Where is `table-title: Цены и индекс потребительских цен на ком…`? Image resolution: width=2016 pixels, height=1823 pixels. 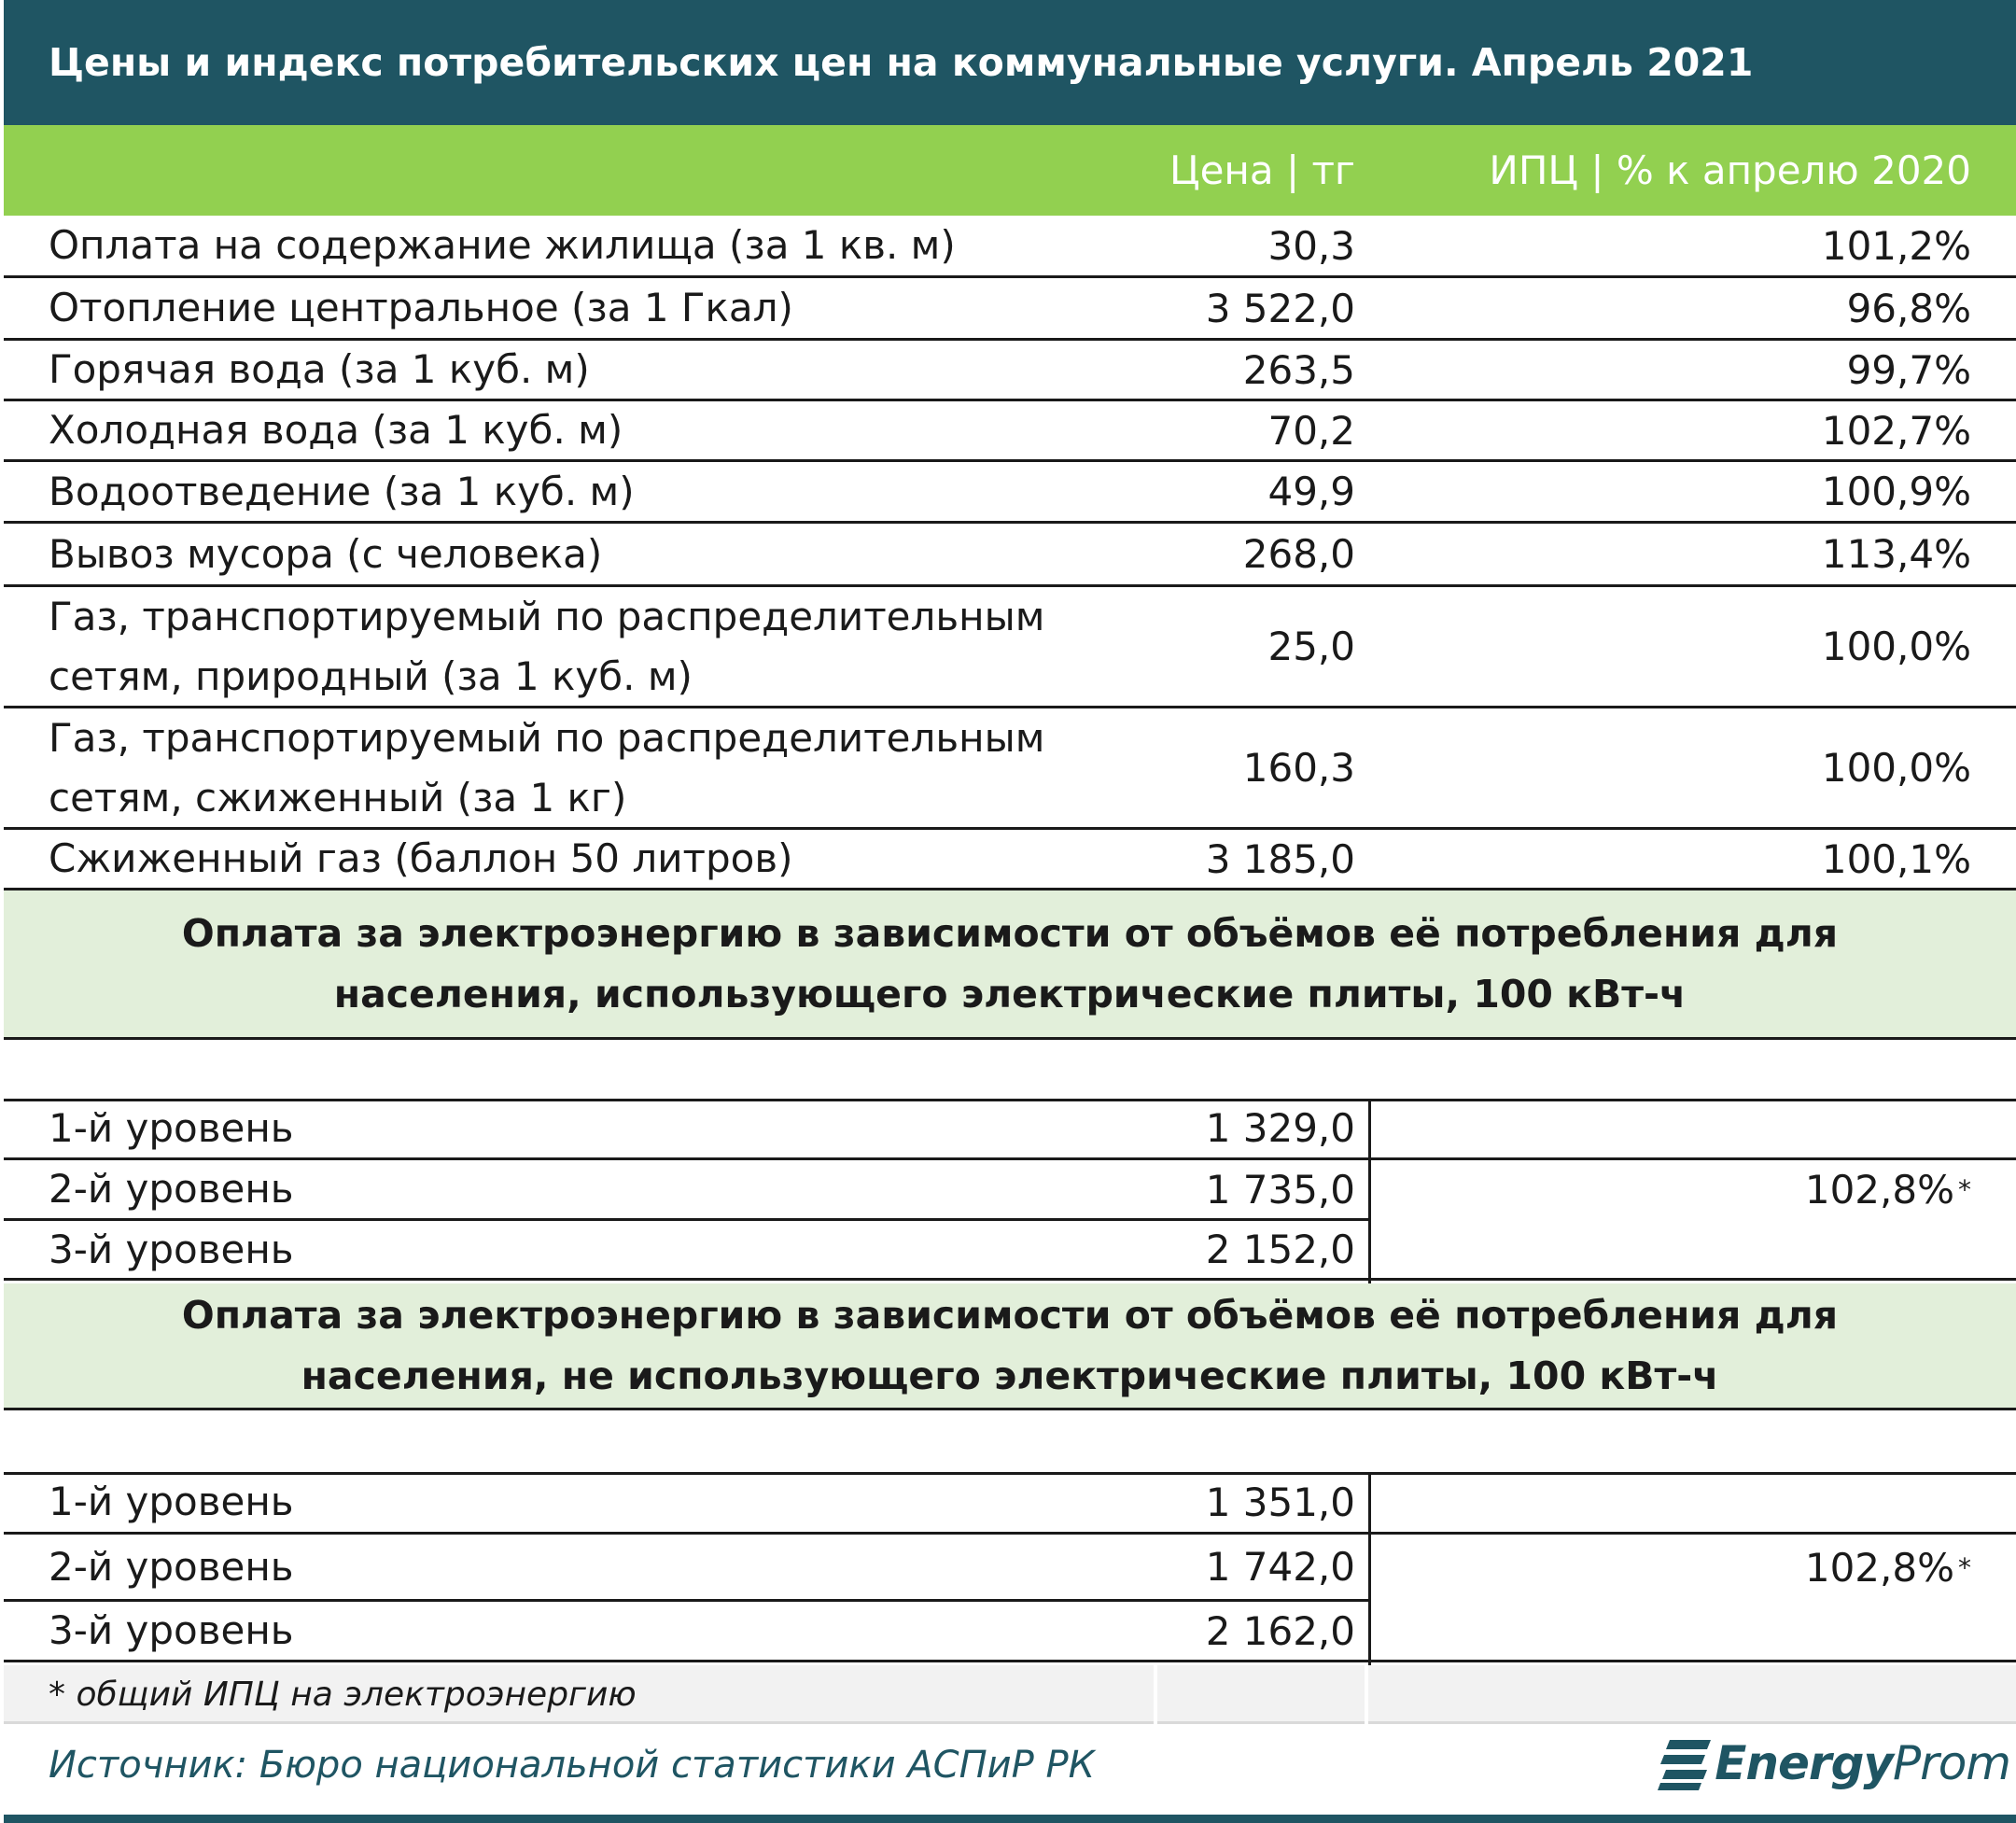
table-title: Цены и индекс потребительских цен на ком… is located at coordinates (1010, 62).